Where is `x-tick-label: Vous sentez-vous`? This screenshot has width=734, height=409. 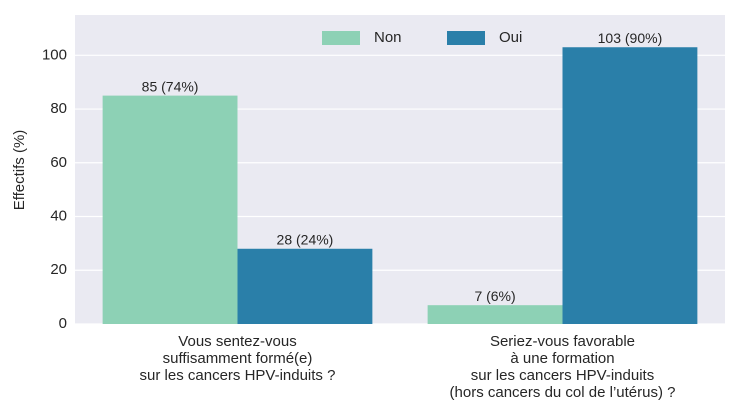 x-tick-label: Vous sentez-vous is located at coordinates (237, 341).